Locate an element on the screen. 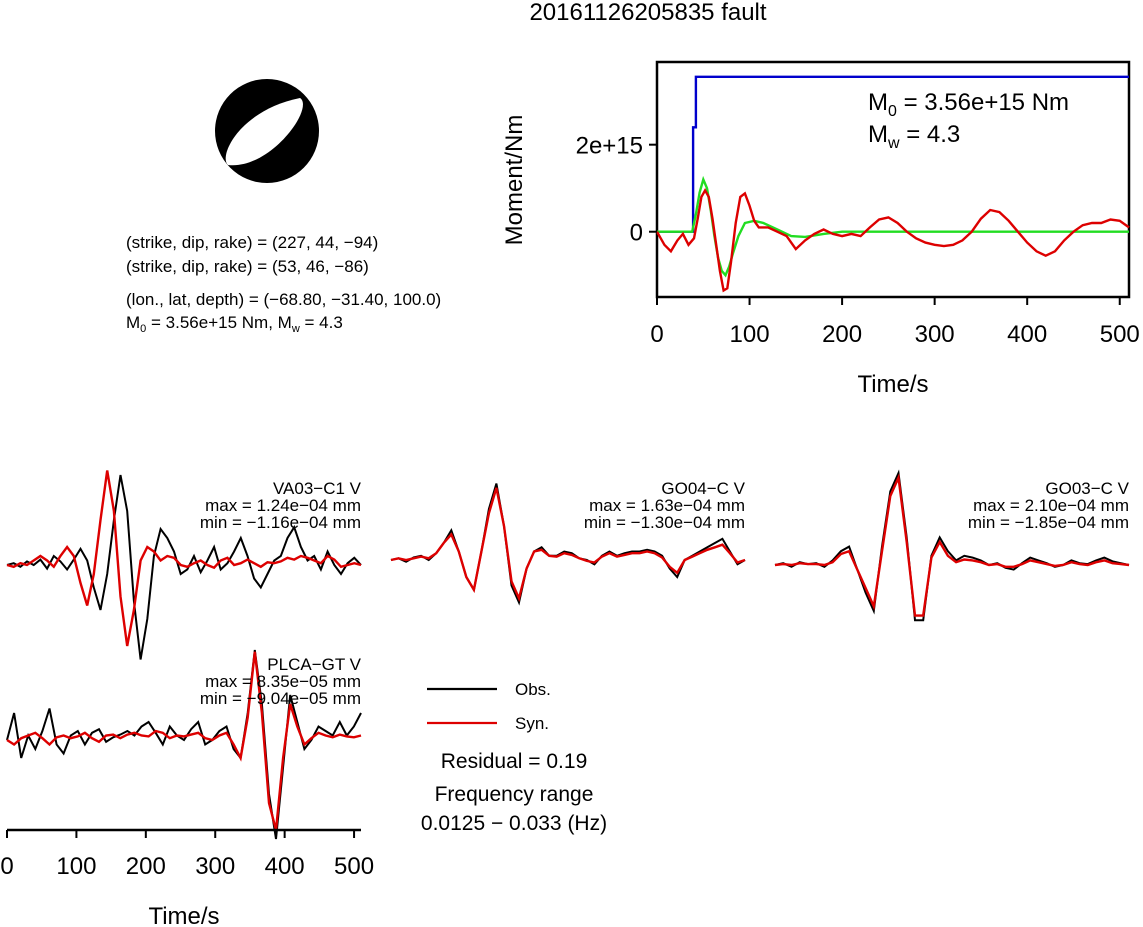 Image resolution: width=1143 pixels, height=927 pixels. max-amplitude: max = 2.10e−04 mm is located at coordinates (1051, 505).